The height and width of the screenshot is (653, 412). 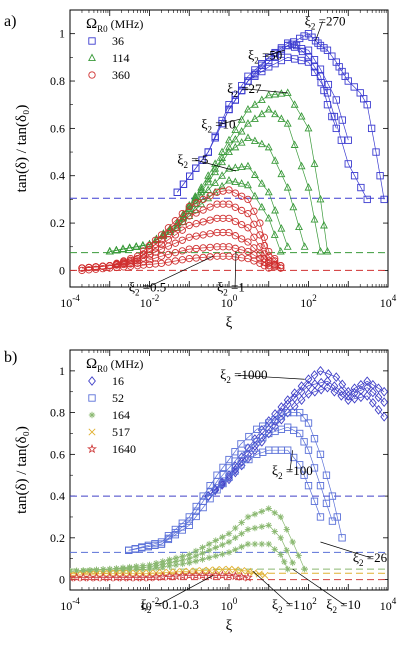 What do you see at coordinates (325, 27) in the screenshot?
I see `annotation-xi270: ξ2 =270` at bounding box center [325, 27].